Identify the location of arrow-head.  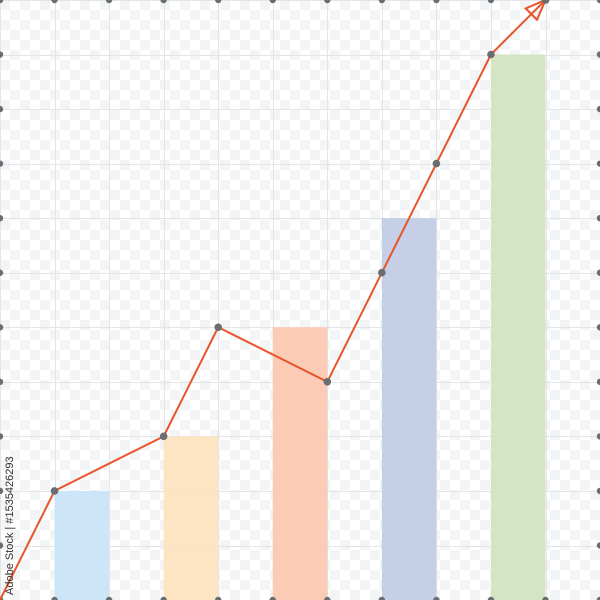
(535, 11).